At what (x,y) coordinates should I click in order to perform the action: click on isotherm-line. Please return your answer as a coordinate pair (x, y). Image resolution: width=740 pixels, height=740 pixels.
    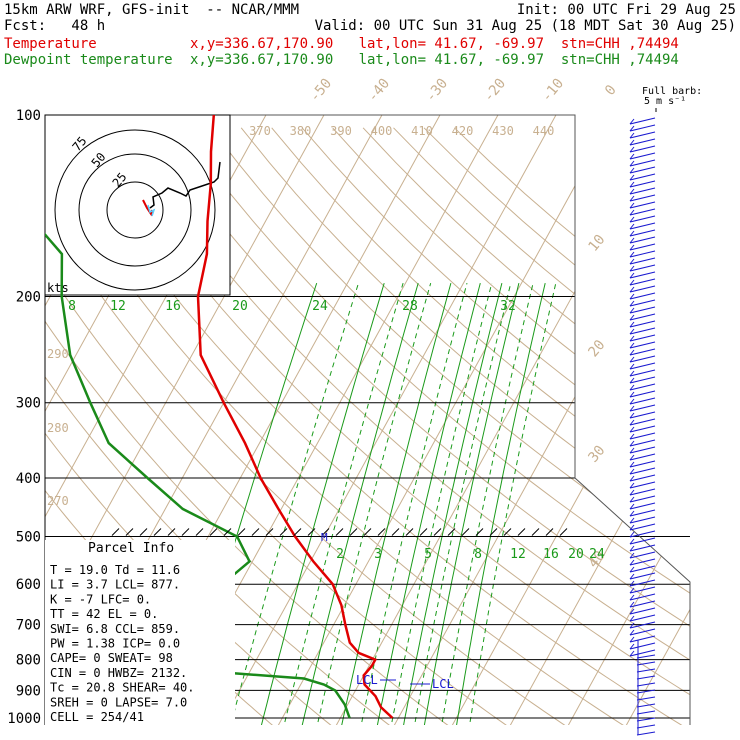
    Looking at the image, I should click on (17, 423).